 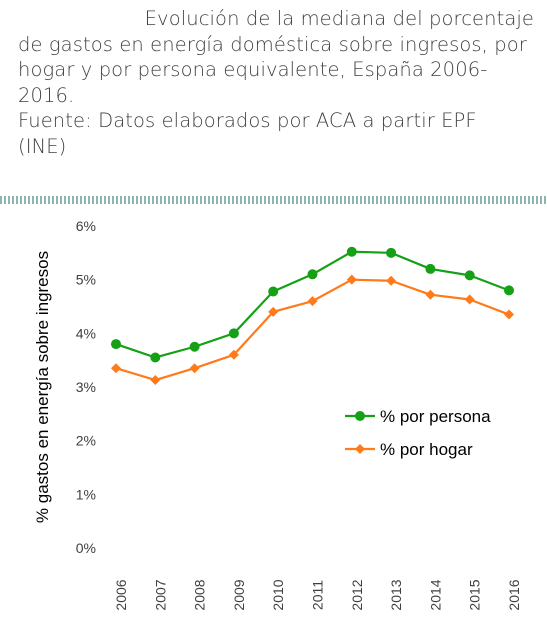 I want to click on y-tick-label: 5%, so click(x=86, y=280).